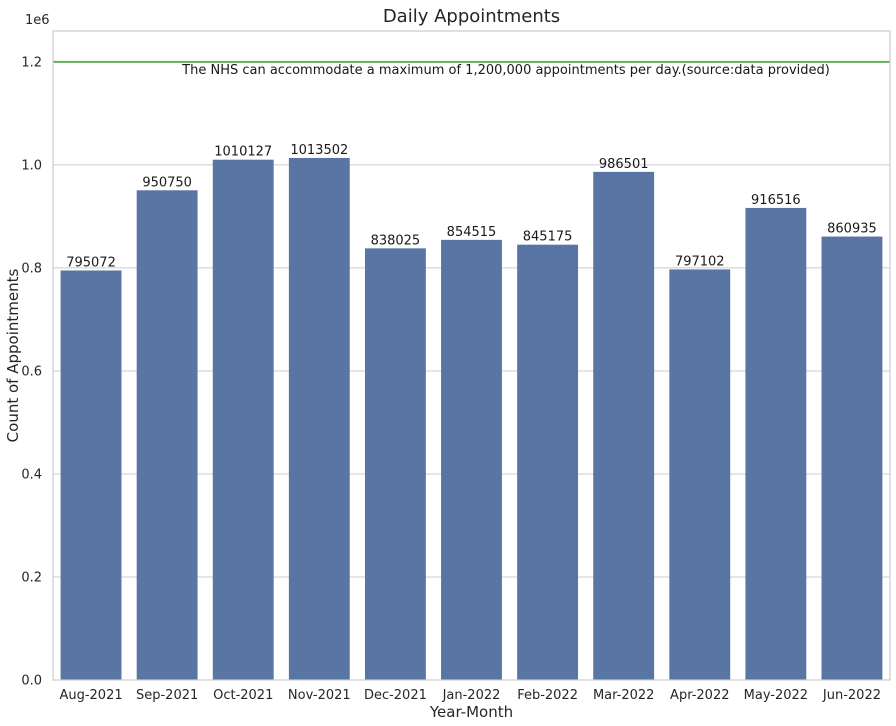  I want to click on y-offset-label: 1e6, so click(37, 20).